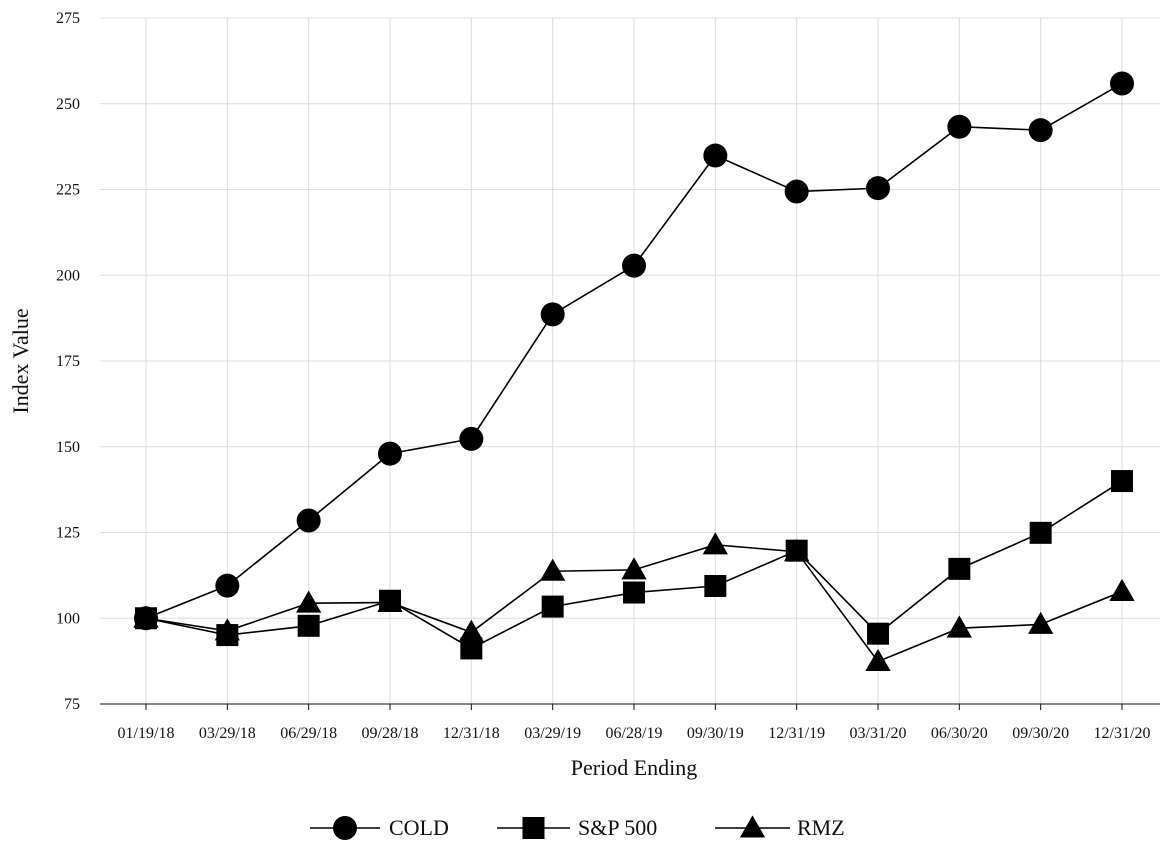 This screenshot has width=1168, height=842. What do you see at coordinates (617, 827) in the screenshot?
I see `legend-label: S&P 500` at bounding box center [617, 827].